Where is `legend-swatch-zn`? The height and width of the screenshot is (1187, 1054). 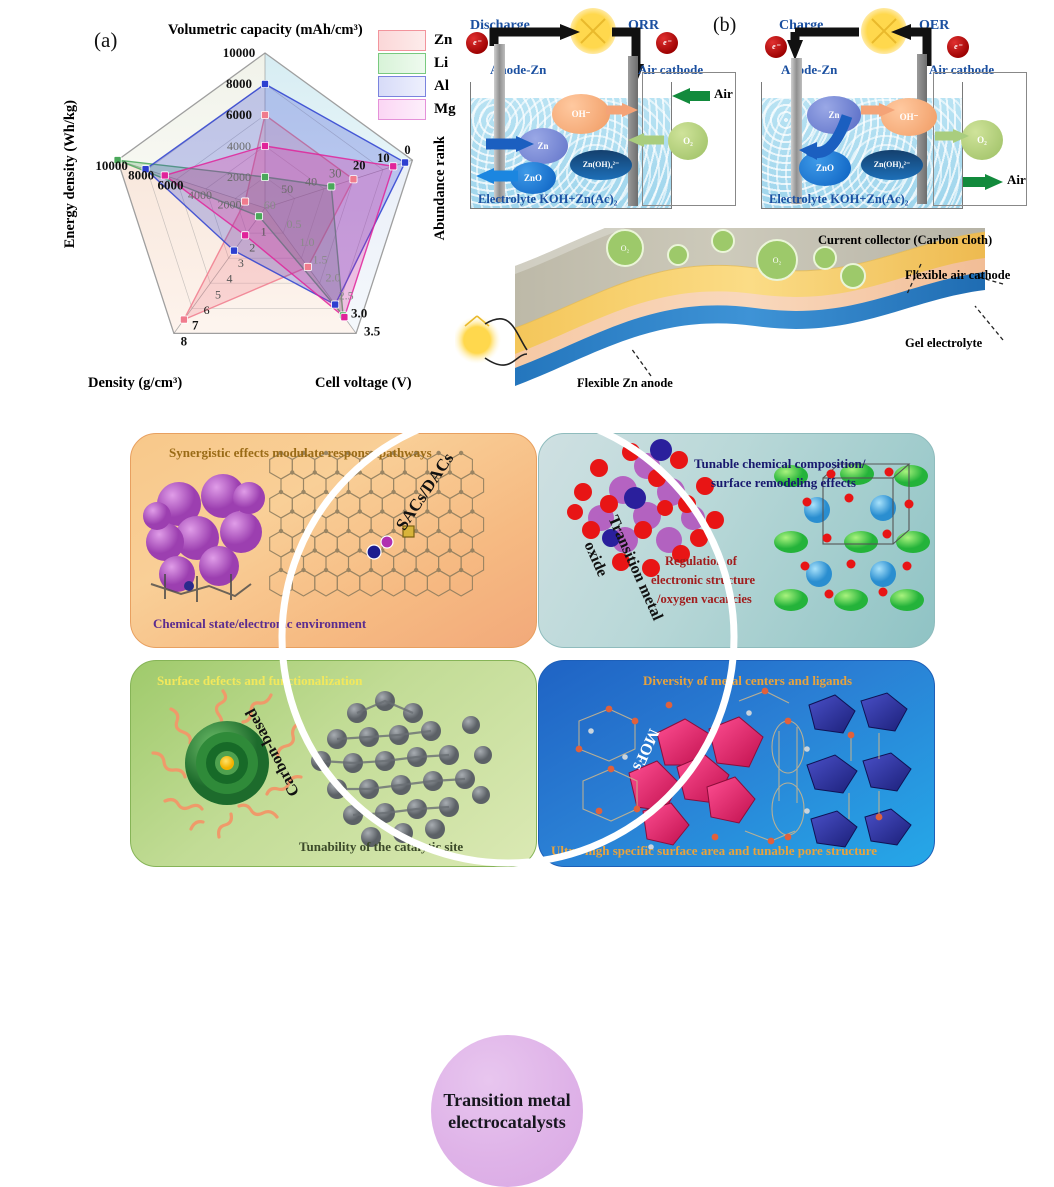 legend-swatch-zn is located at coordinates (402, 40).